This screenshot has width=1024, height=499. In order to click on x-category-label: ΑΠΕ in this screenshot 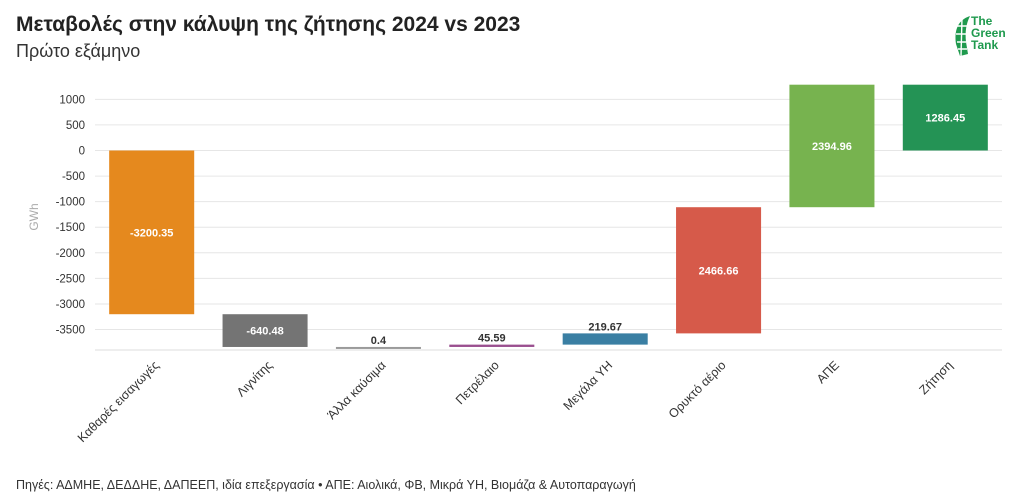, I will do `click(828, 372)`.